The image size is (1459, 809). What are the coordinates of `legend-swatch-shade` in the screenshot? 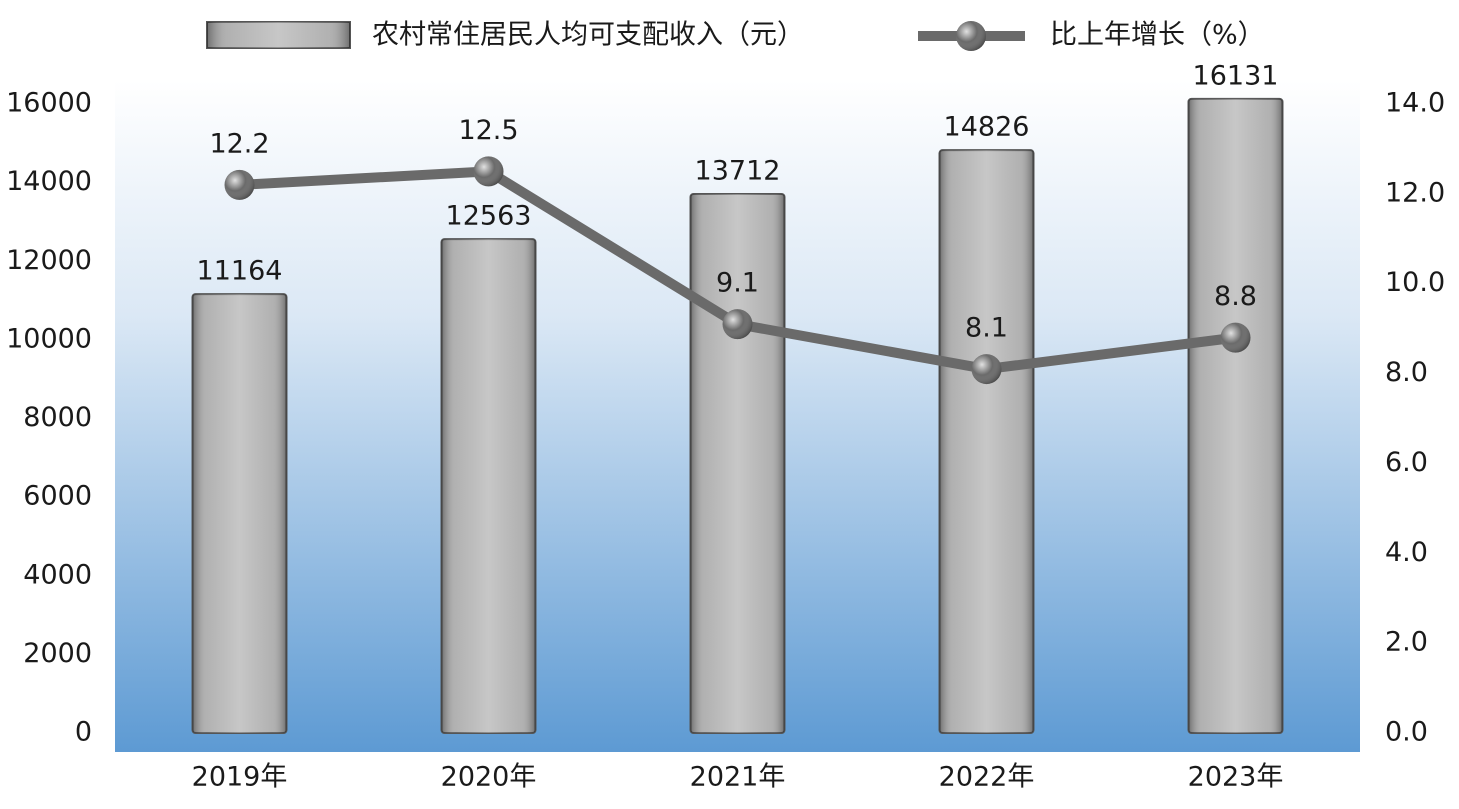 It's located at (278, 35).